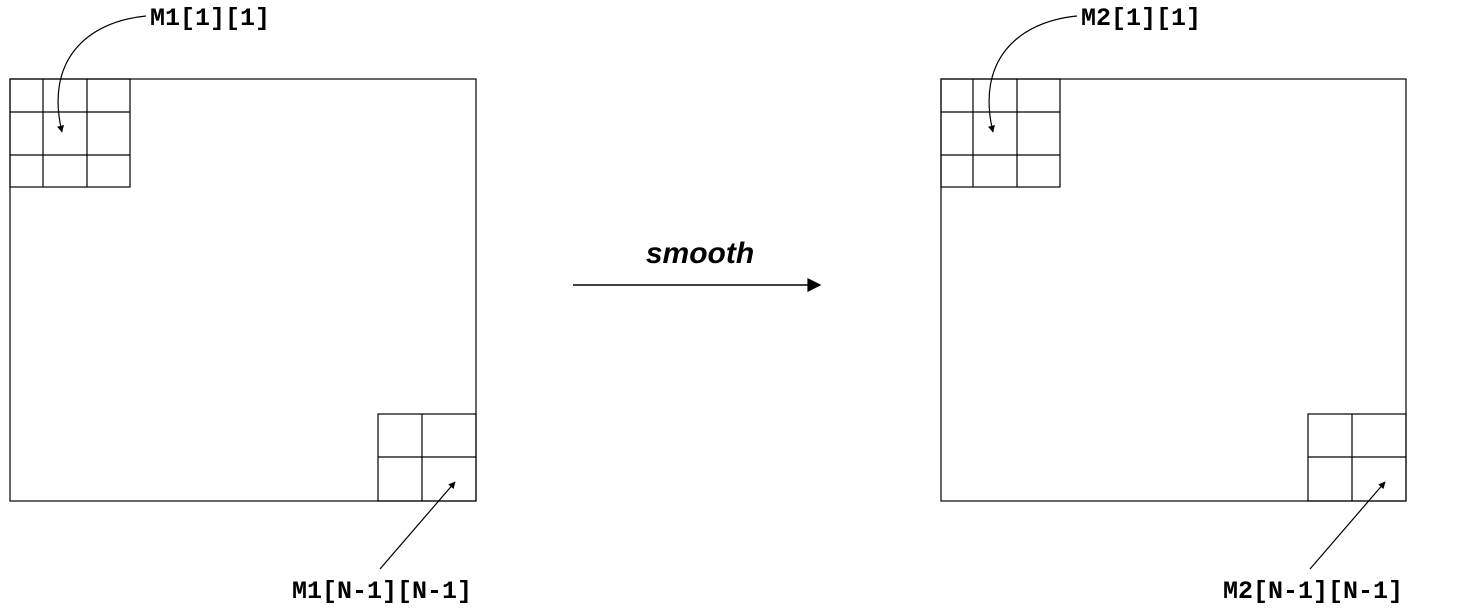  What do you see at coordinates (1141, 18) in the screenshot?
I see `right-top-label: M2[1][1]` at bounding box center [1141, 18].